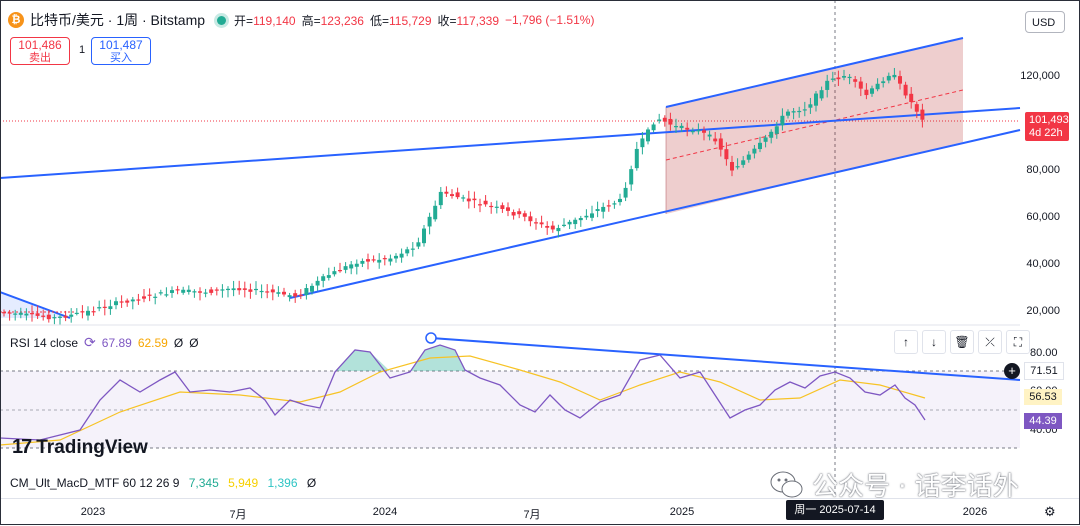  What do you see at coordinates (238, 515) in the screenshot?
I see `time-axis-label: 7月` at bounding box center [238, 515].